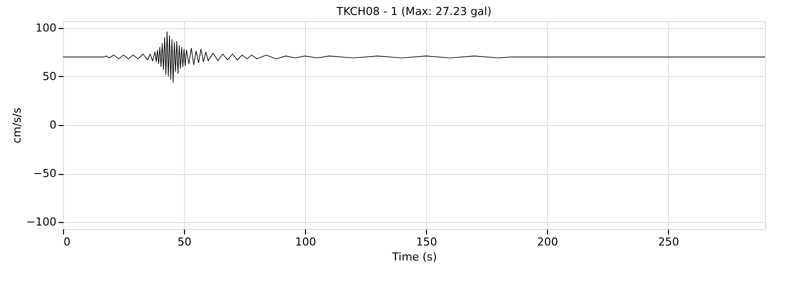 Image resolution: width=790 pixels, height=290 pixels. Describe the element at coordinates (67, 242) in the screenshot. I see `x-tick-label: 0` at that location.